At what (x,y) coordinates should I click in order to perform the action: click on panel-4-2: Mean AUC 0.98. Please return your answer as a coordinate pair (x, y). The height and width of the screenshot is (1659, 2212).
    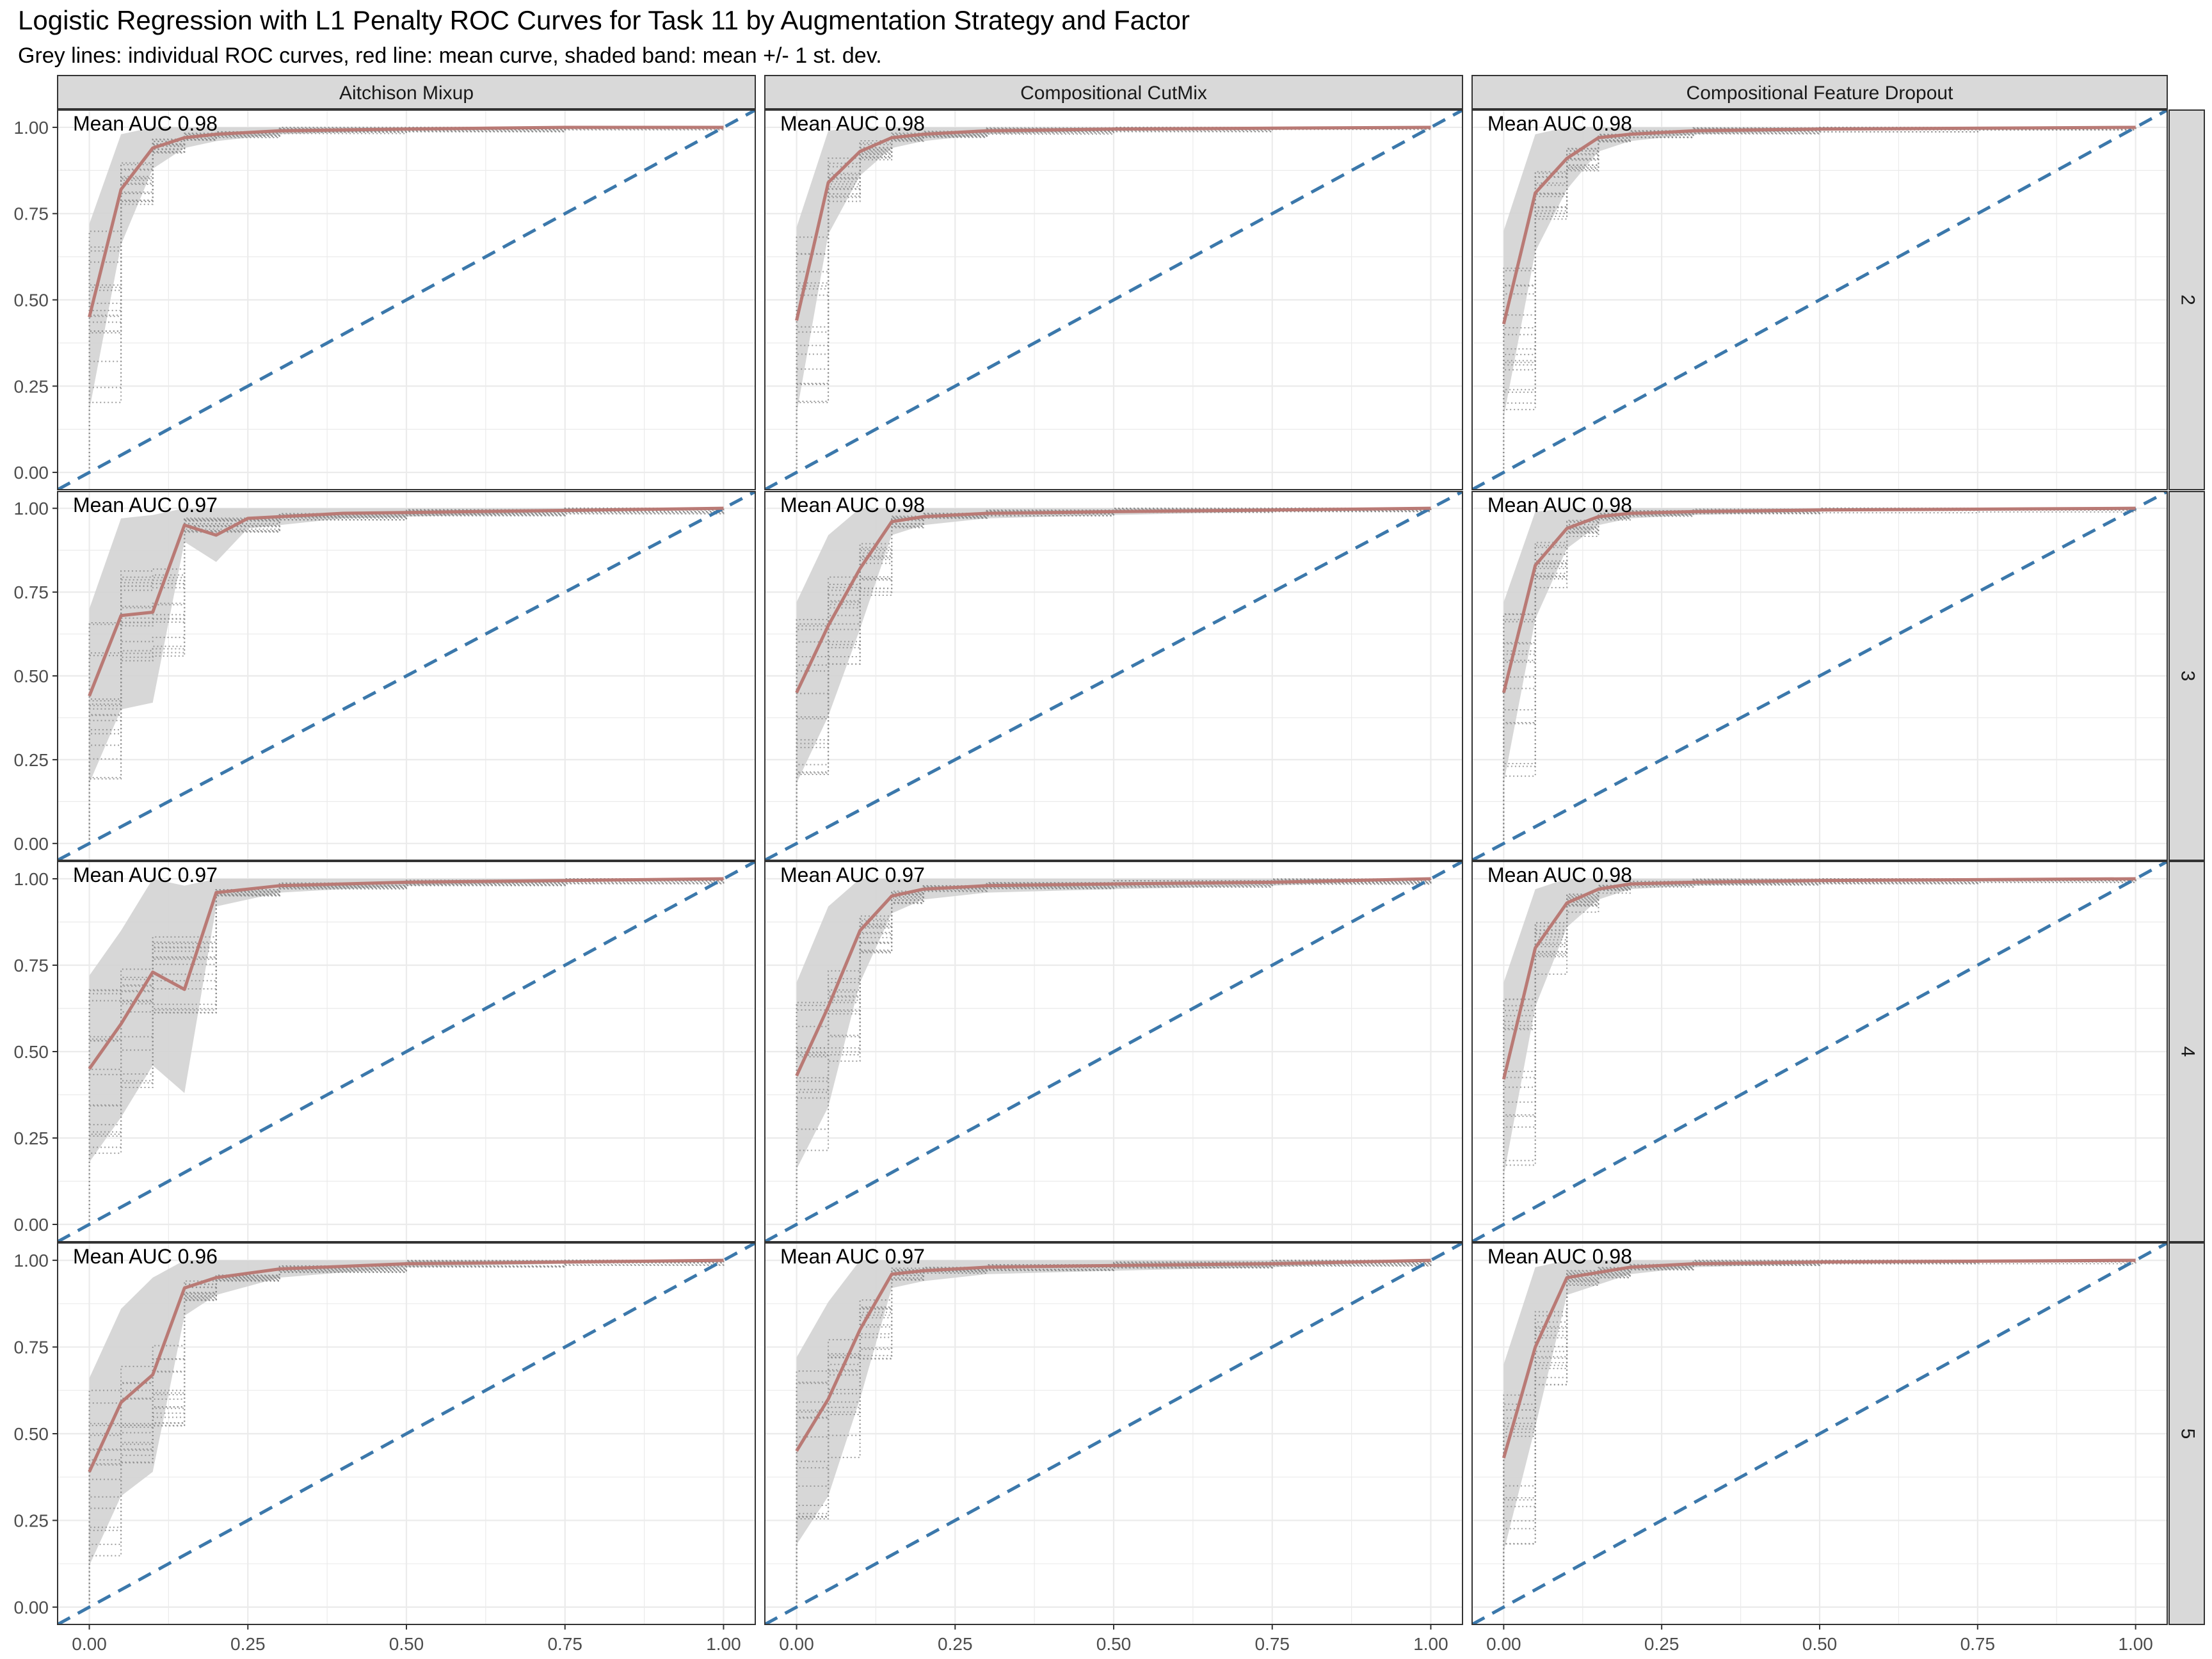
    Looking at the image, I should click on (1819, 1051).